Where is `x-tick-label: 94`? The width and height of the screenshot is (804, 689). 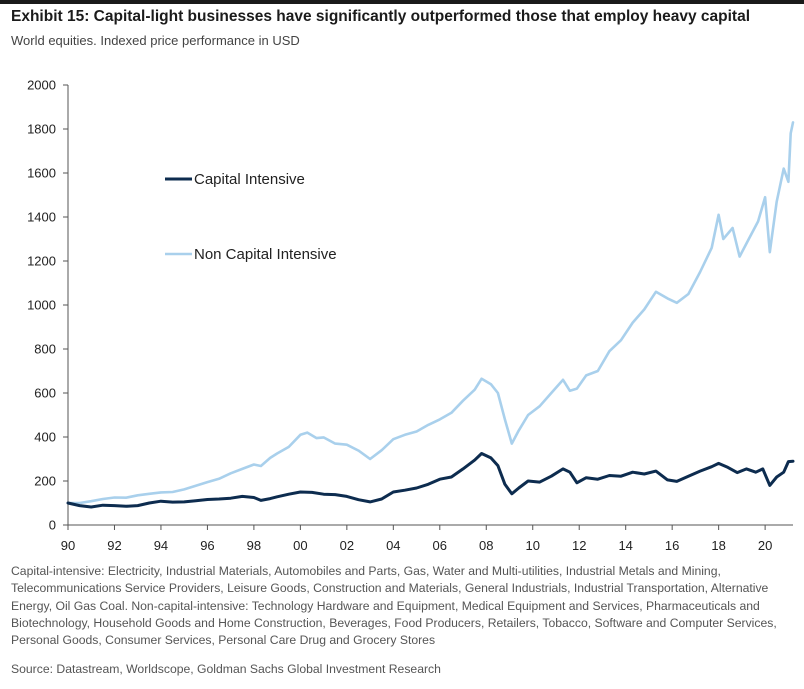 x-tick-label: 94 is located at coordinates (161, 545).